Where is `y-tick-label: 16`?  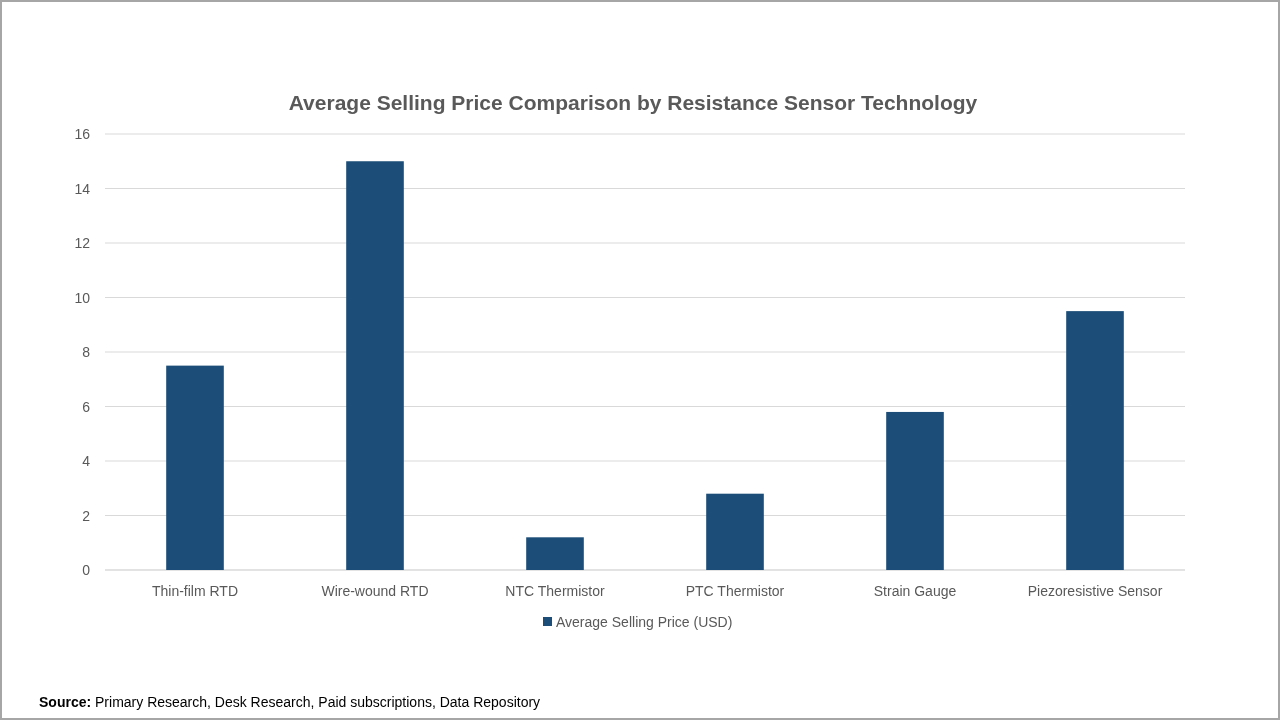
y-tick-label: 16 is located at coordinates (82, 134).